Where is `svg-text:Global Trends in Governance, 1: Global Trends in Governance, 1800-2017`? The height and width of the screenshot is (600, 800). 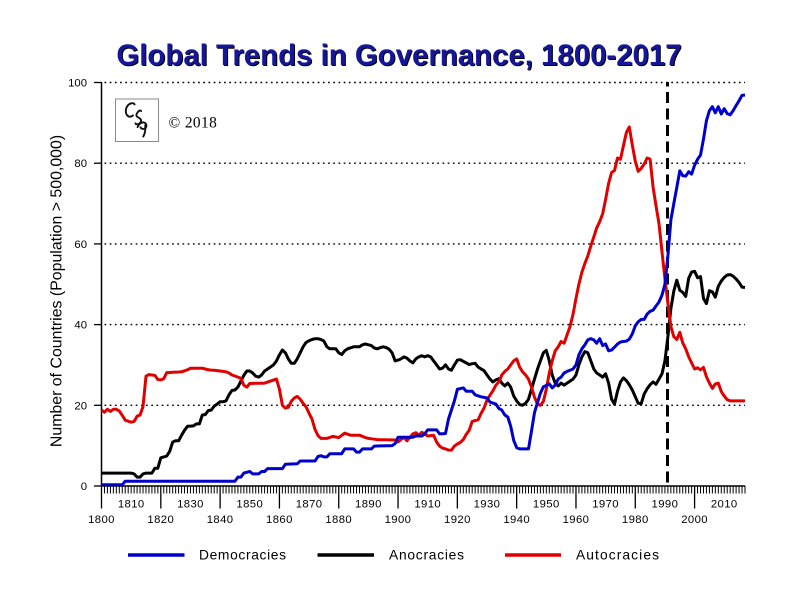
svg-text:Global Trends in Governance, 1: Global Trends in Governance, 1800-2017 is located at coordinates (398, 55).